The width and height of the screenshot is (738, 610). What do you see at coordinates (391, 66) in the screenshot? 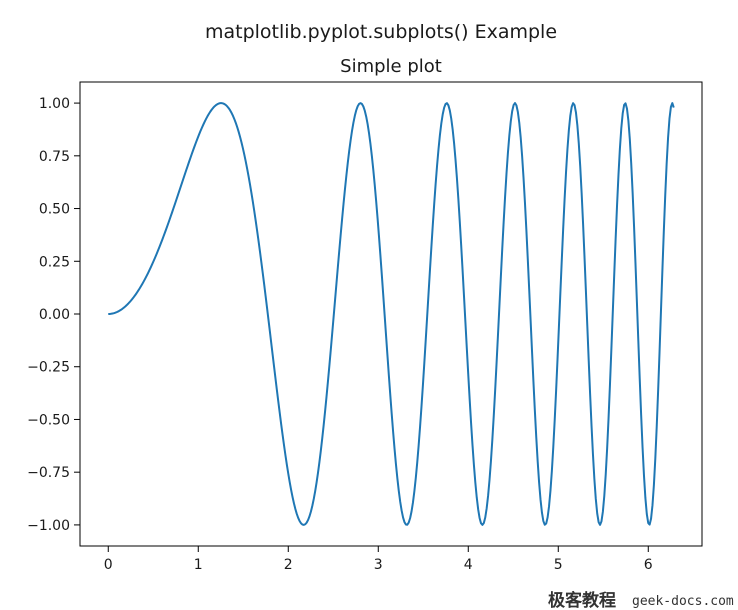
I see `chart-title: Simple plot` at bounding box center [391, 66].